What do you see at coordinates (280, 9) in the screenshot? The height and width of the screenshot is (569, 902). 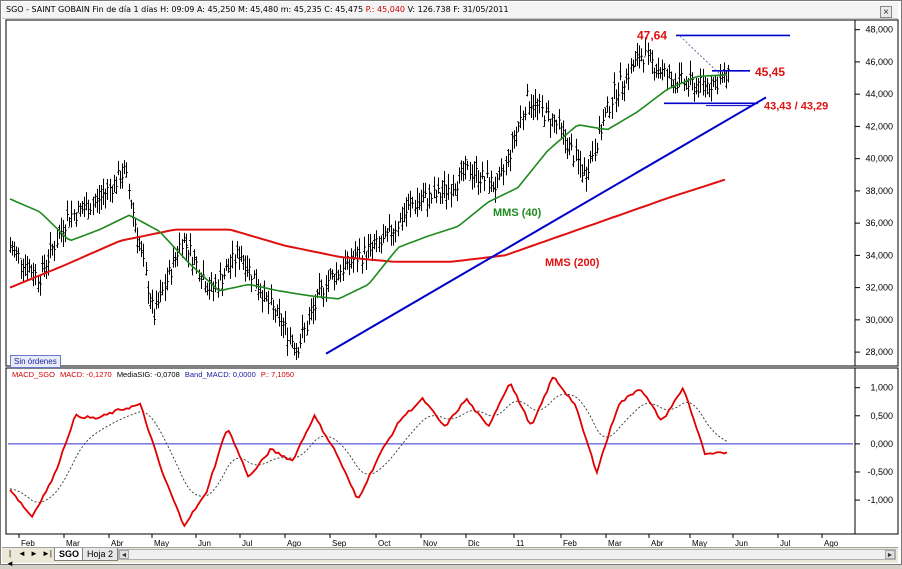 I see `ohlc-values: A: 45,250 M: 45,480 m: 45,235 C: 45,475` at bounding box center [280, 9].